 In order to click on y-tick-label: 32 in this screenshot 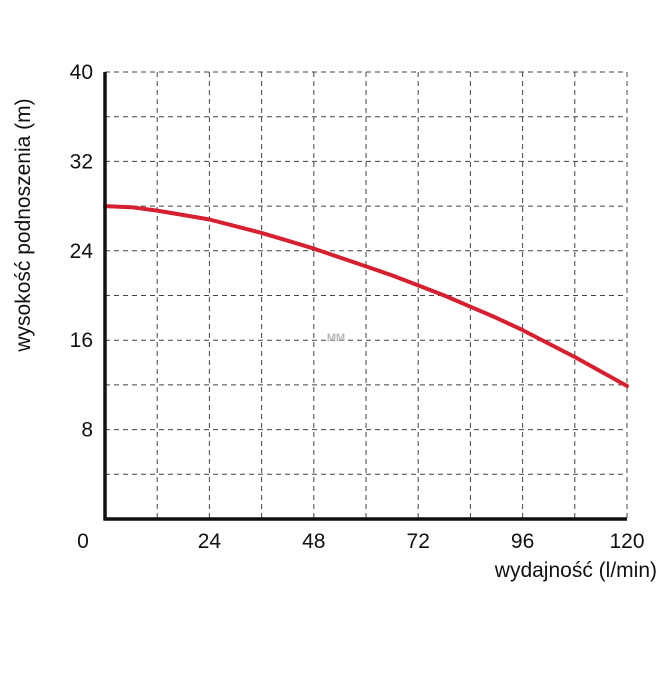, I will do `click(81, 161)`.